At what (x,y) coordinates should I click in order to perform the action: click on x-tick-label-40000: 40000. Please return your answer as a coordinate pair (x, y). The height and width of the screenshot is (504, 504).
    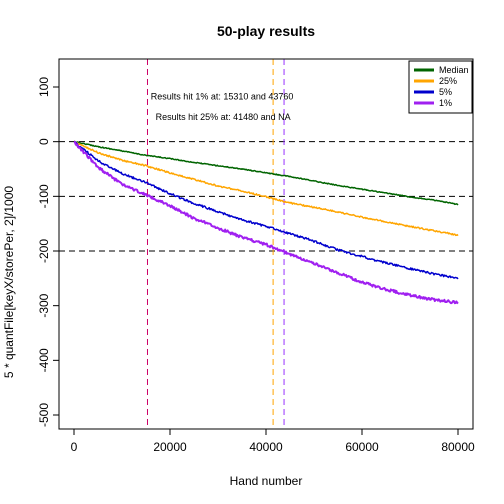
    Looking at the image, I should click on (266, 447).